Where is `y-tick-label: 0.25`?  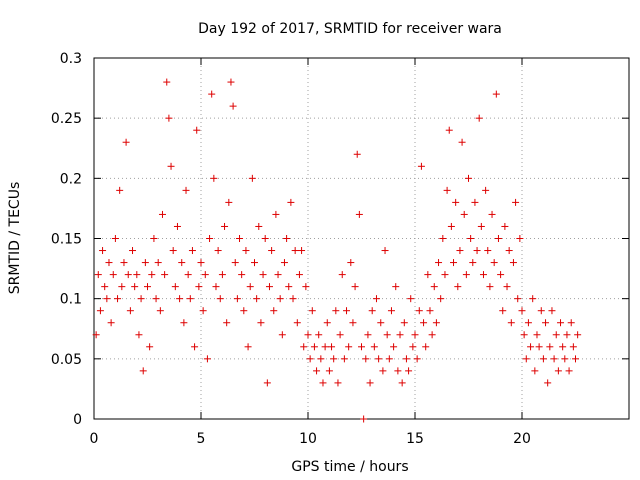
y-tick-label: 0.25 is located at coordinates (66, 119).